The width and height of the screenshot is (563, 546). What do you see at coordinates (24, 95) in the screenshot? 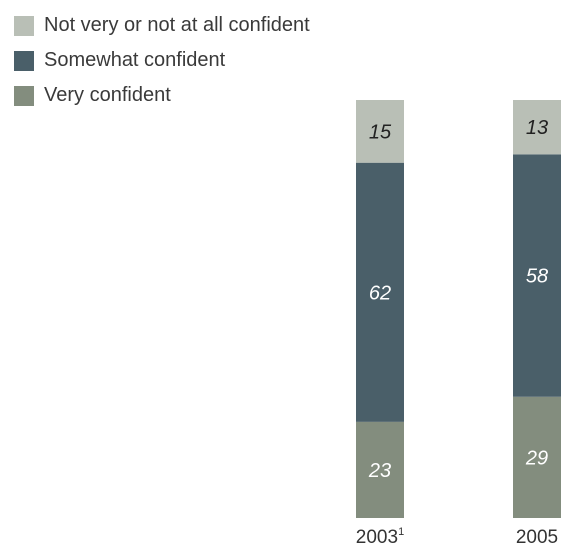
I see `legend-swatch-very-confident` at bounding box center [24, 95].